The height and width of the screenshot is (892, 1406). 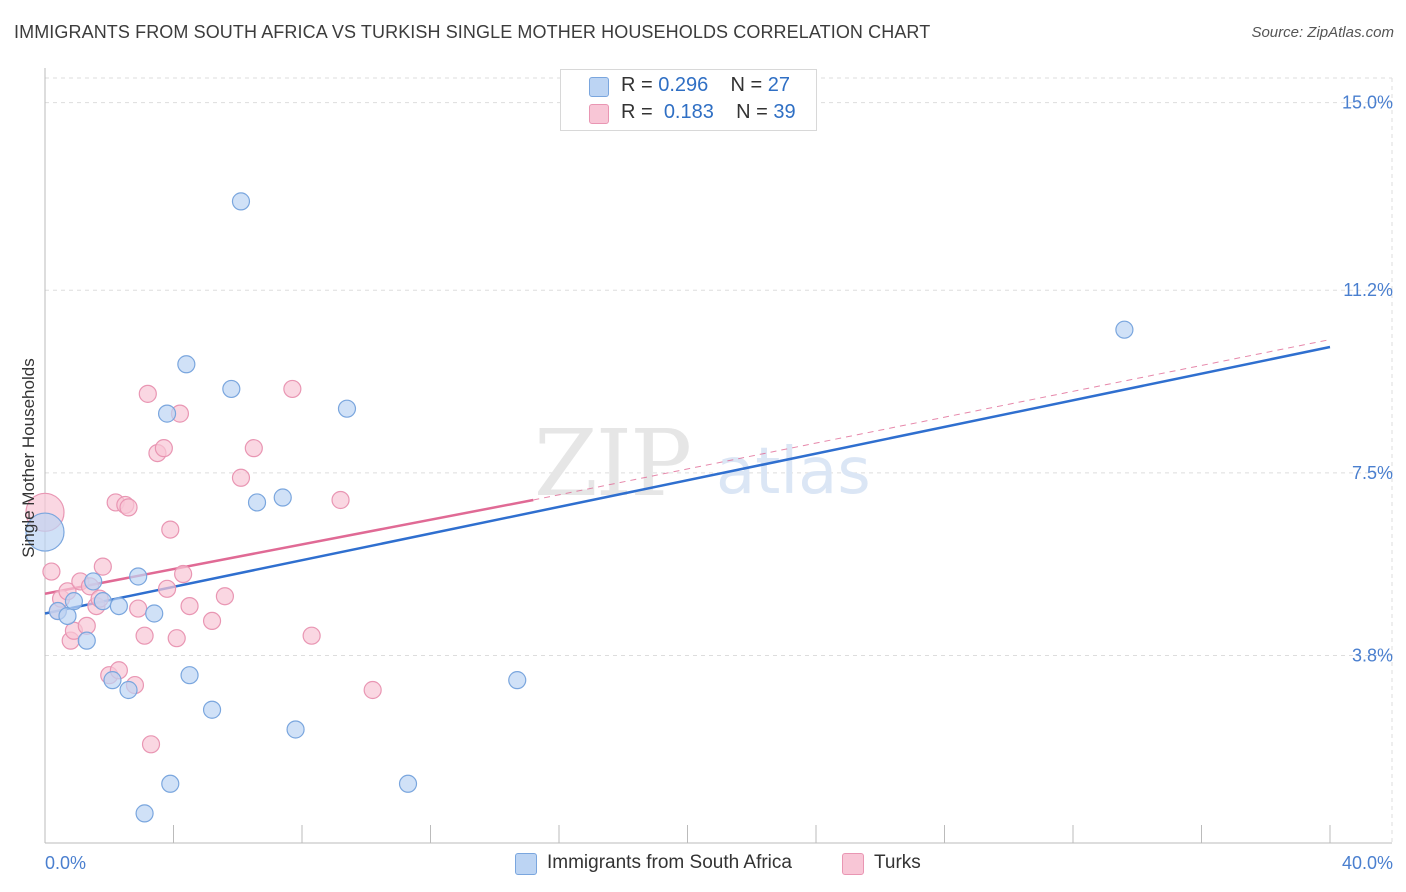 I want to click on y-axis-label: Single Mother Households, so click(x=28, y=457).